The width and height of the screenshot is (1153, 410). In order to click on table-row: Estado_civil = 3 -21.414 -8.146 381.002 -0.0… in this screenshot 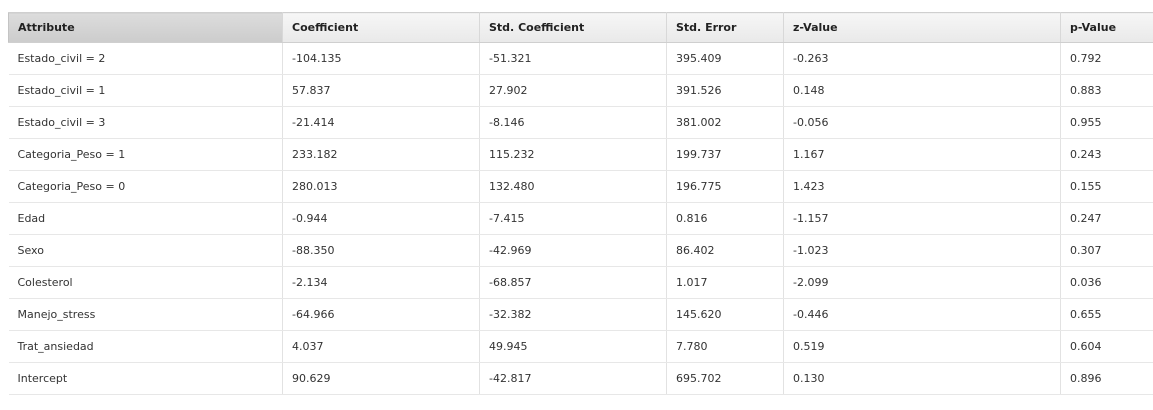, I will do `click(580, 122)`.